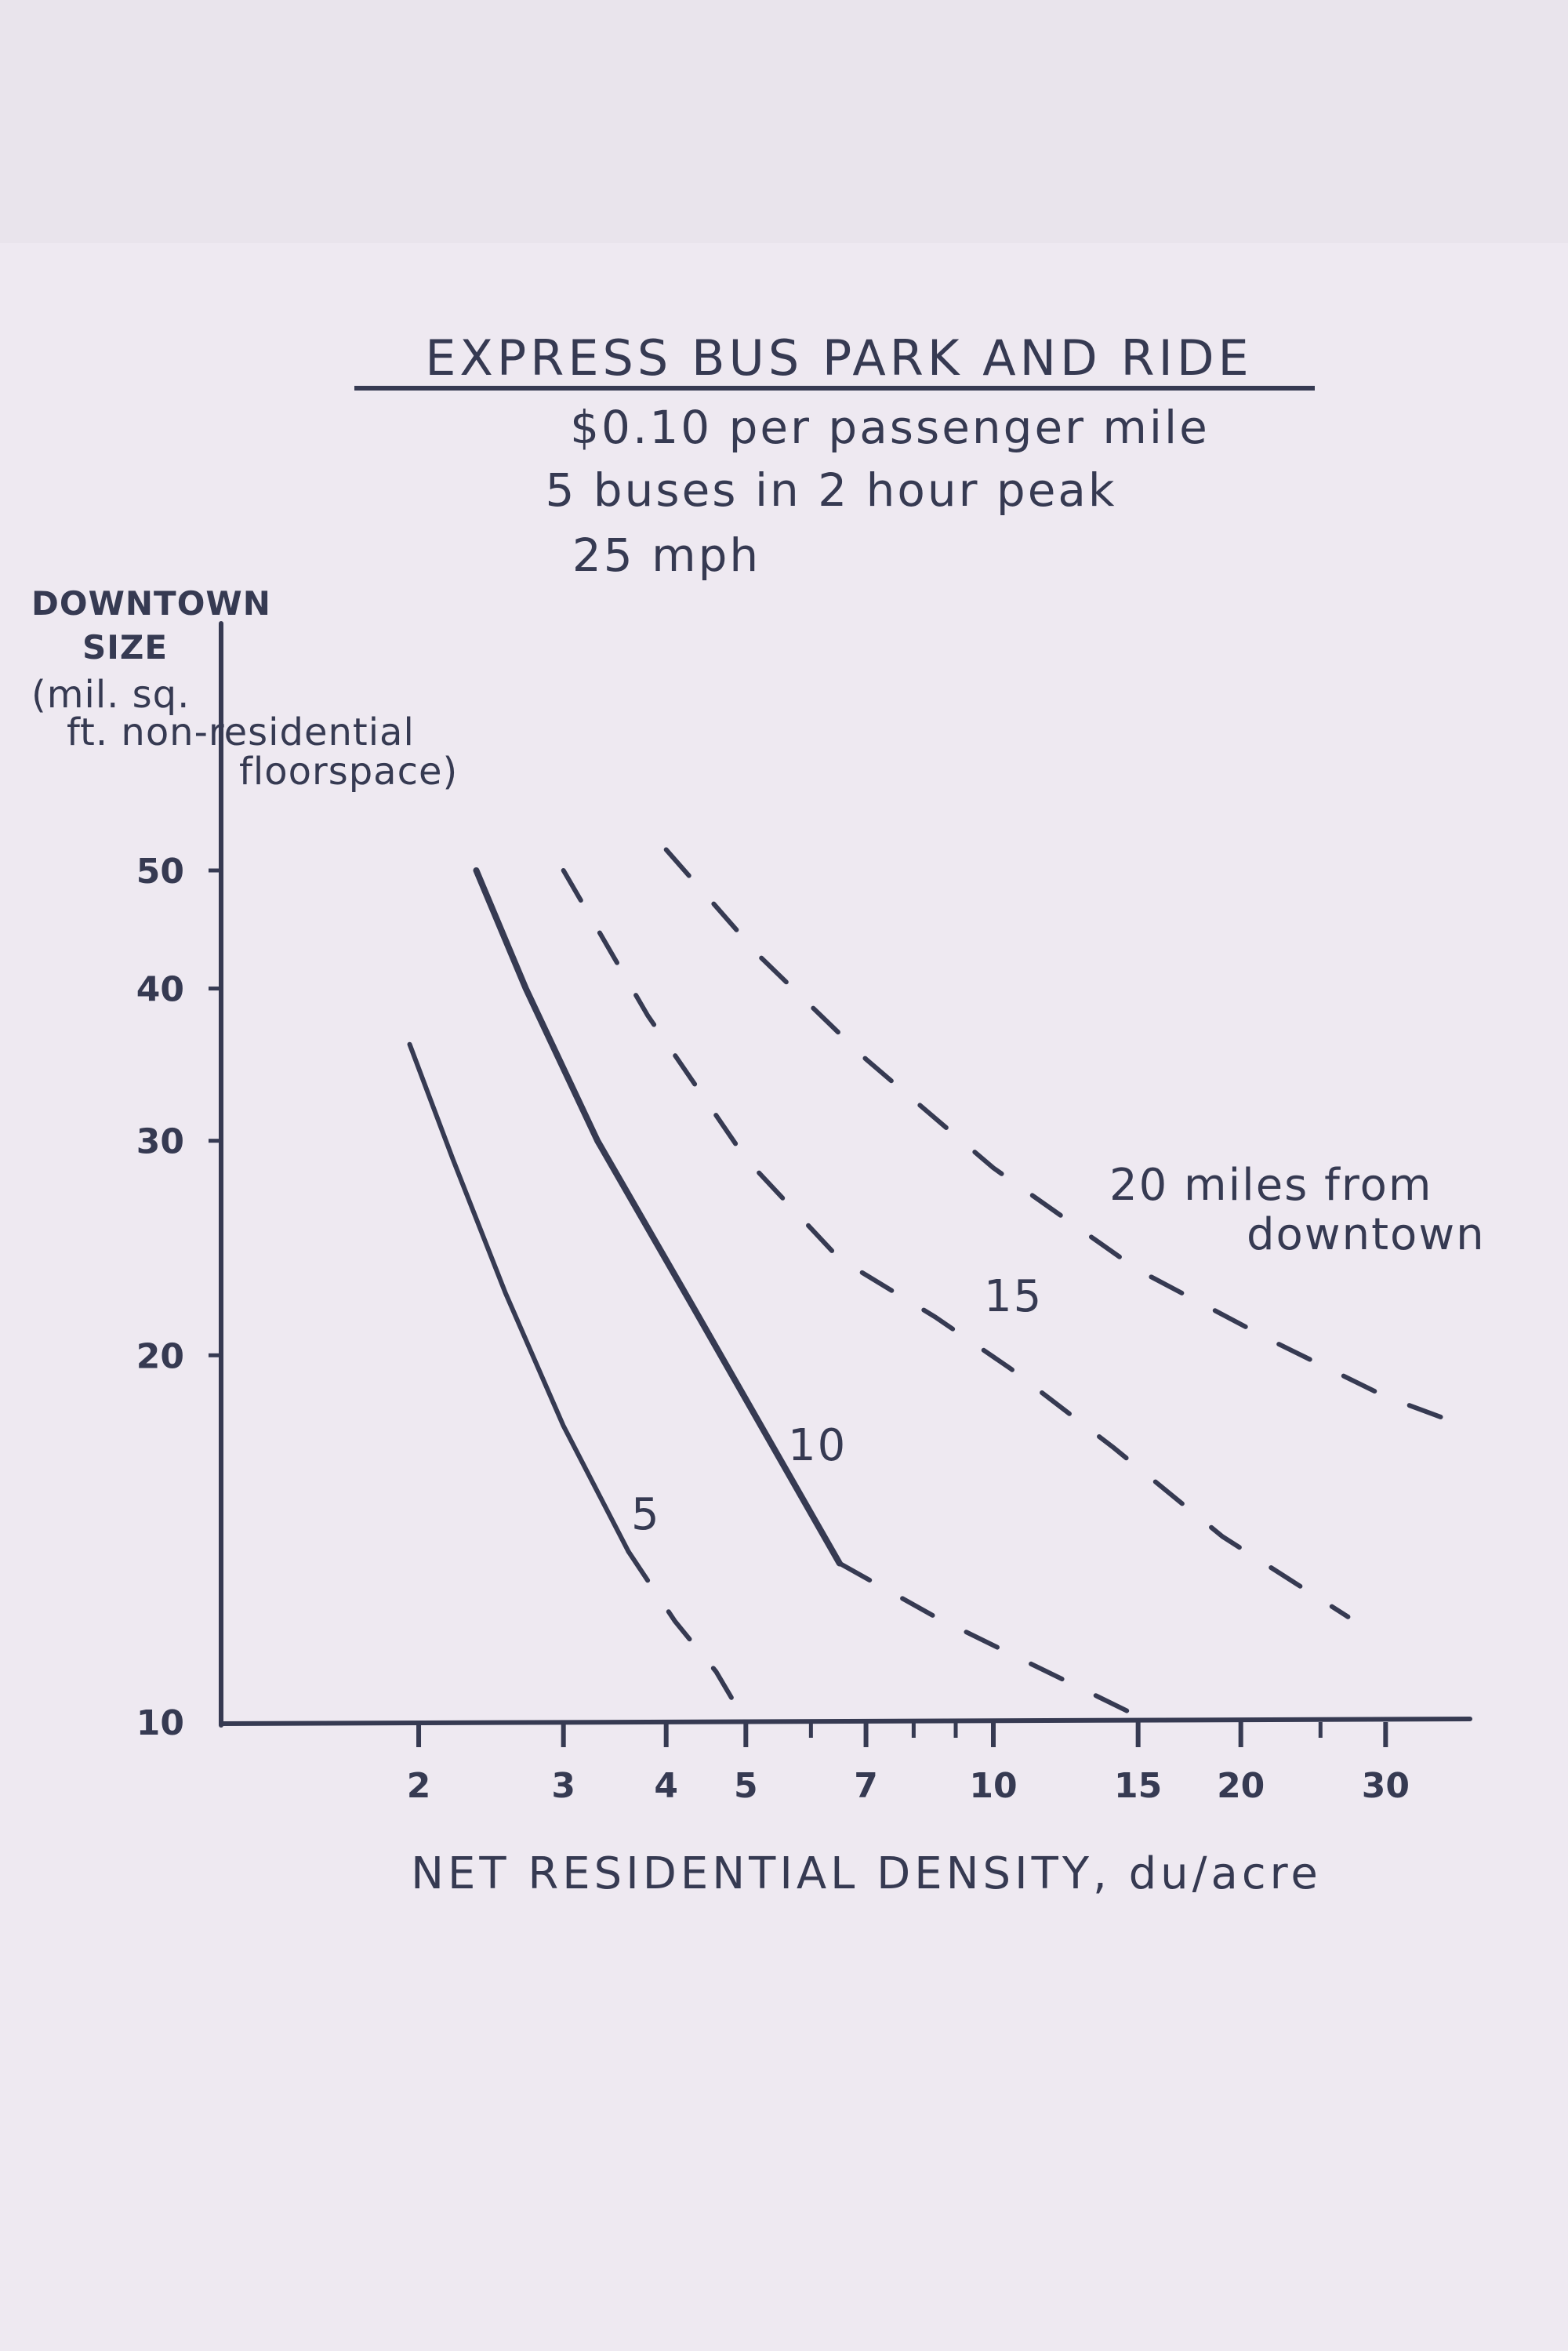 Image resolution: width=1568 pixels, height=2351 pixels. What do you see at coordinates (817, 1445) in the screenshot?
I see `curve-label-10: 10` at bounding box center [817, 1445].